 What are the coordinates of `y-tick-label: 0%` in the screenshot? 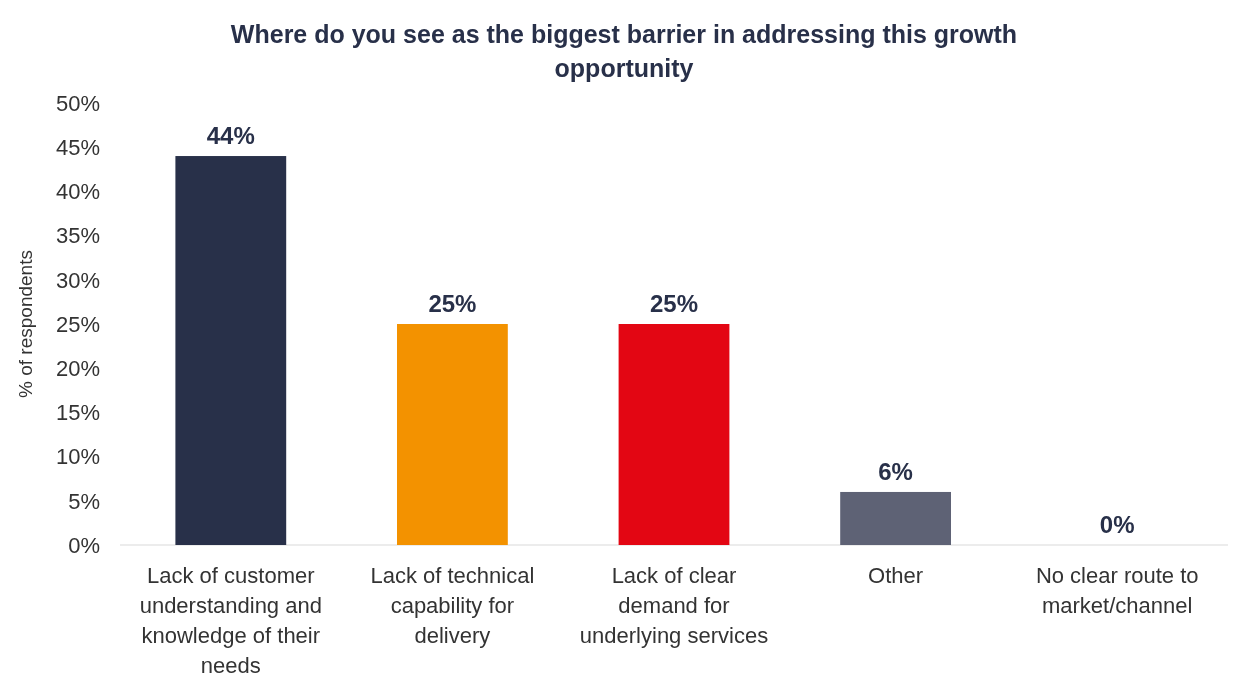 It's located at (84, 545).